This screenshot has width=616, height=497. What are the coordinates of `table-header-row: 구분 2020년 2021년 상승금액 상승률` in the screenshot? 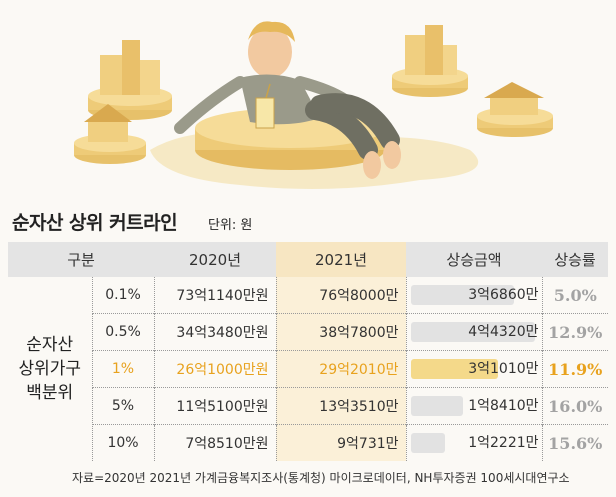 It's located at (308, 259).